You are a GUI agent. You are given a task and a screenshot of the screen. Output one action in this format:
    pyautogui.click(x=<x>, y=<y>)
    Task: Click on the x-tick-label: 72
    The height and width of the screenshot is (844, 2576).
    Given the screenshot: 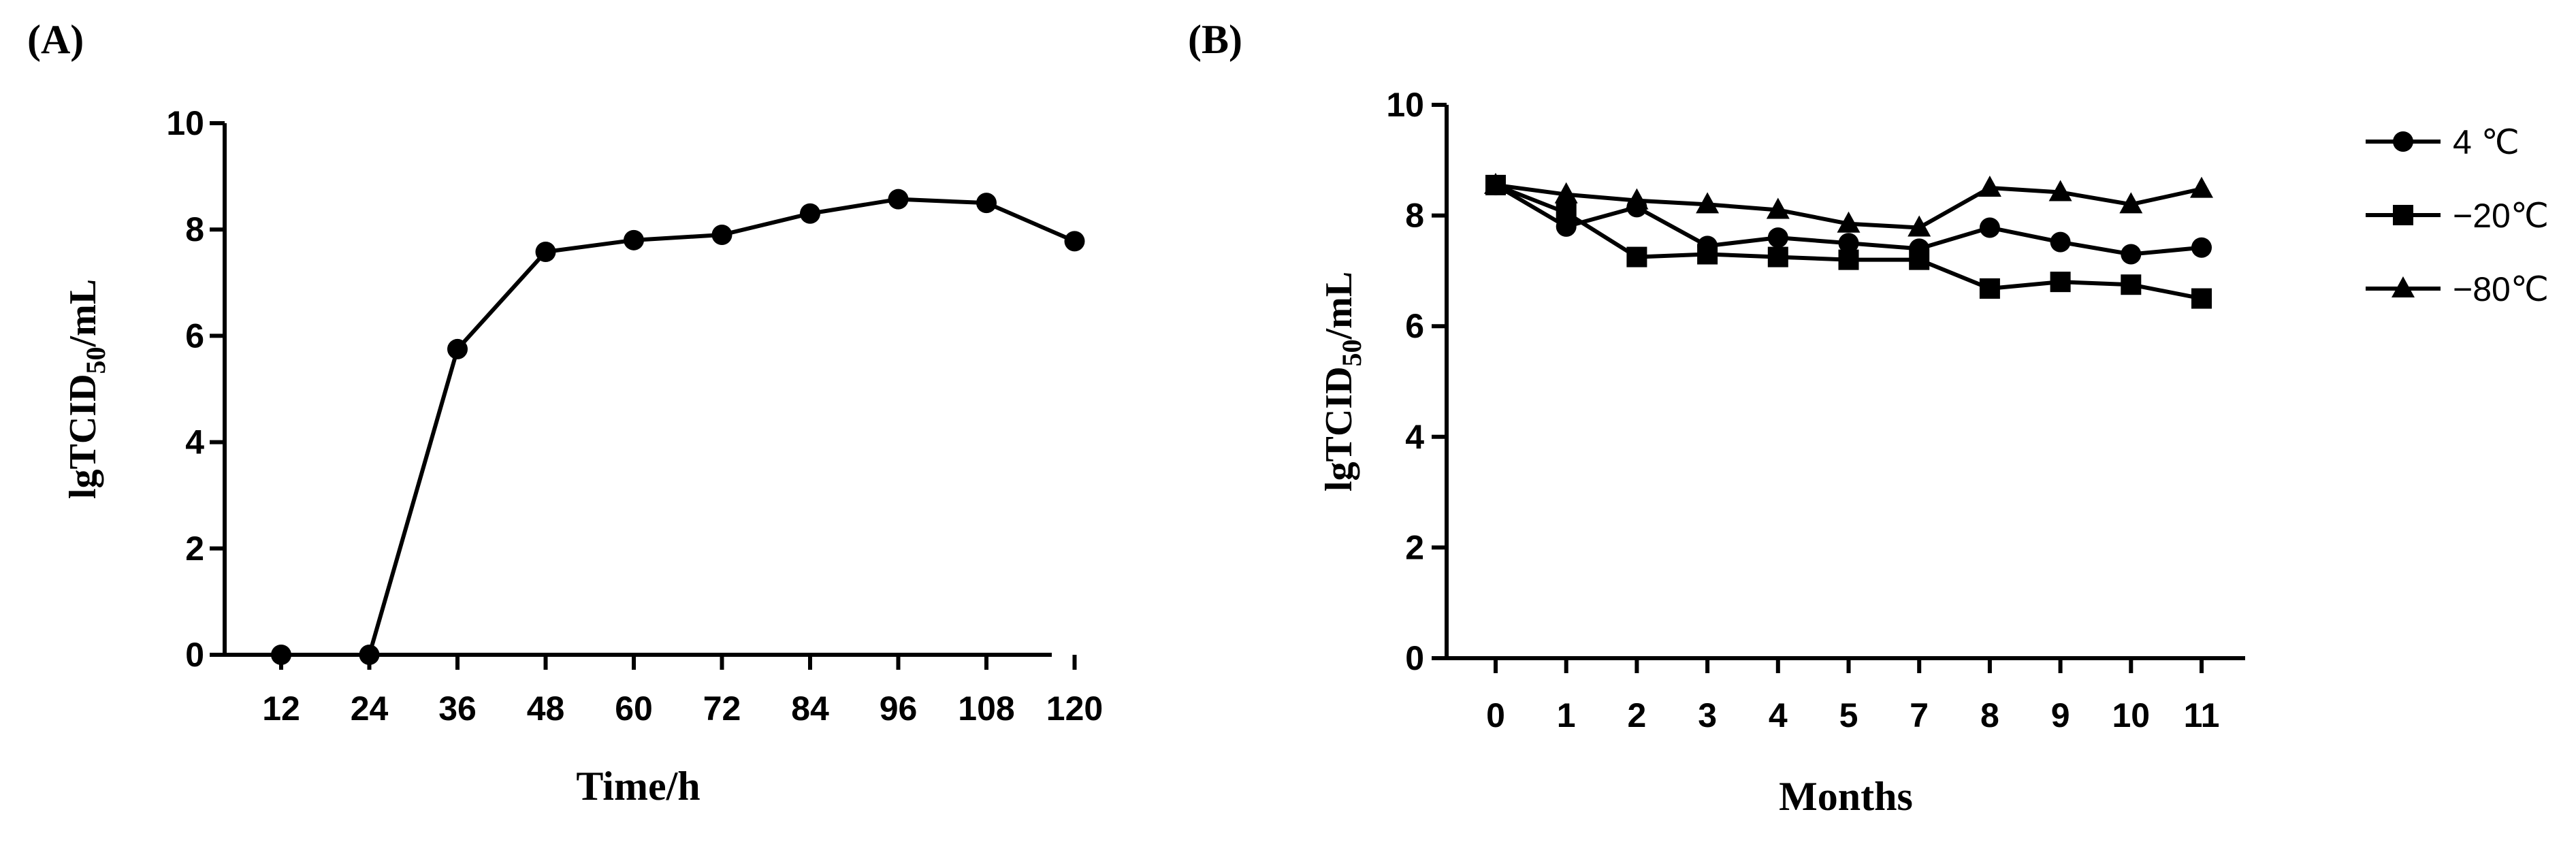 What is the action you would take?
    pyautogui.click(x=722, y=708)
    